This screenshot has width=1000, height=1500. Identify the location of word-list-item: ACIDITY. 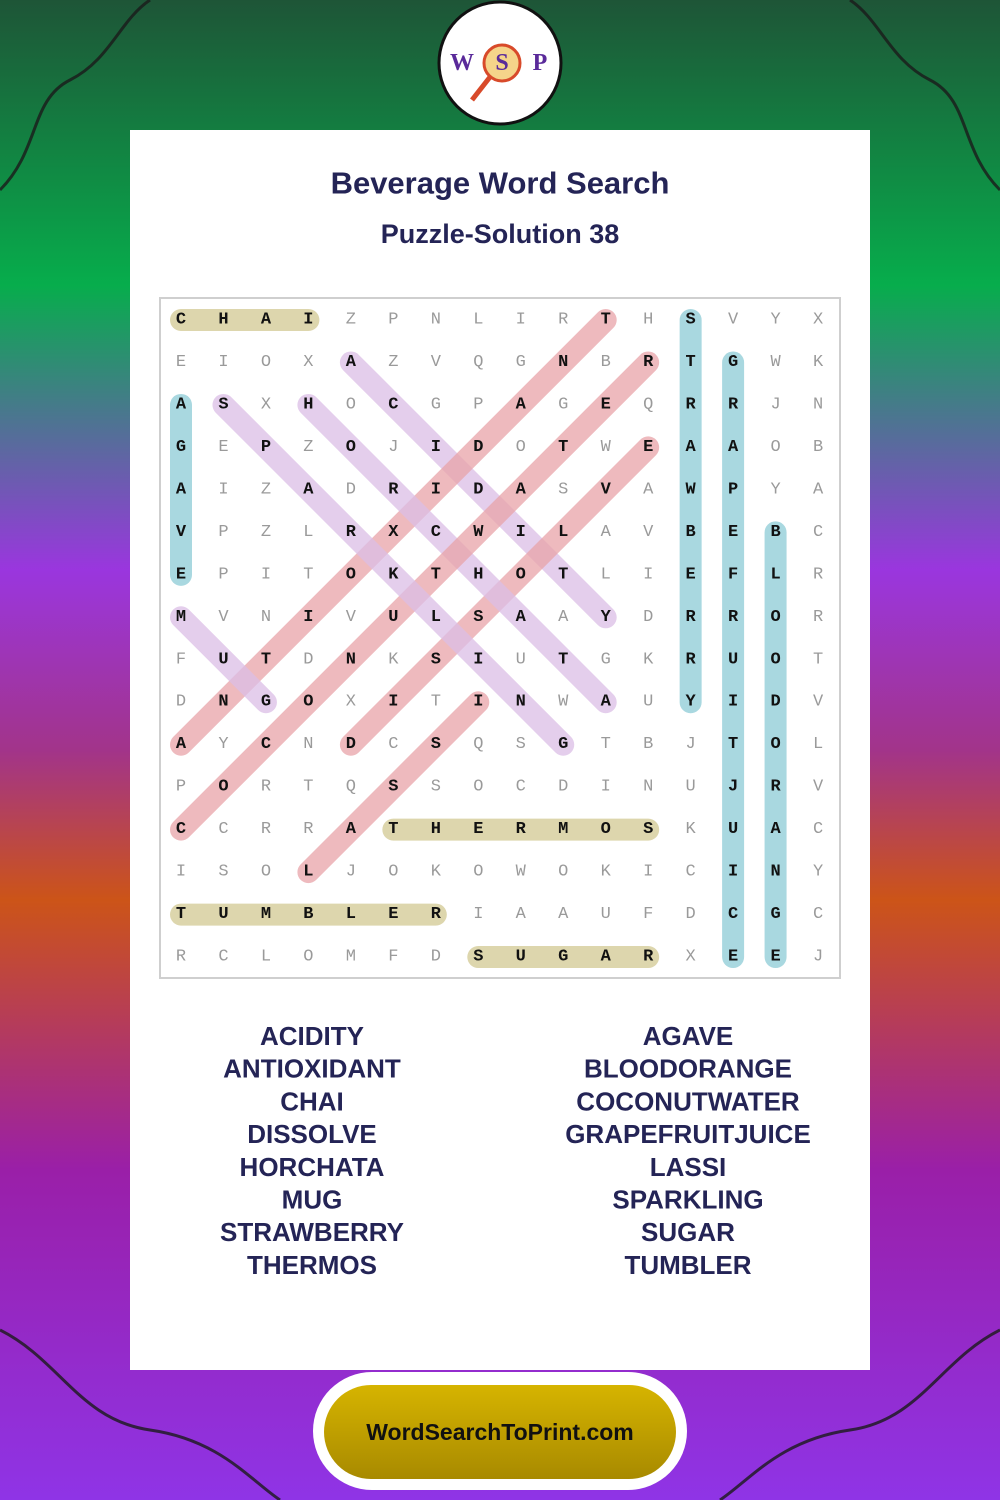
(312, 1036).